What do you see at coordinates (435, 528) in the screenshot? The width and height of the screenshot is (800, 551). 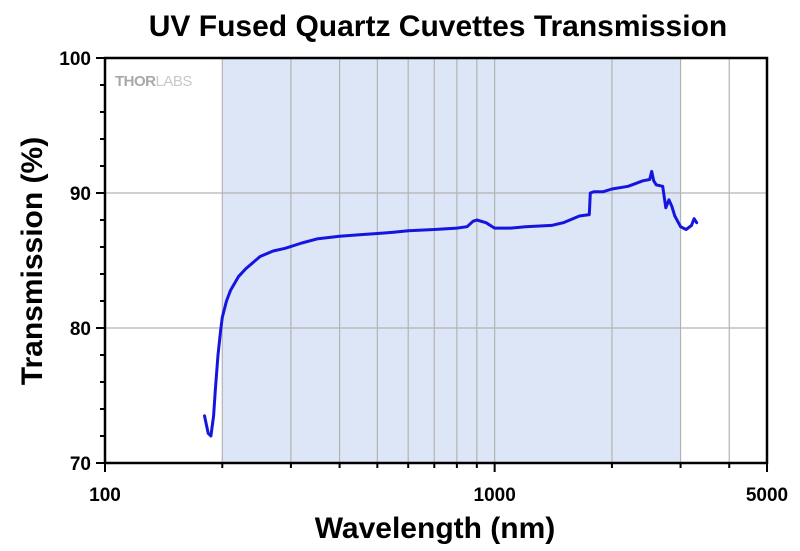 I see `x-axis-label: Wavelength (nm)` at bounding box center [435, 528].